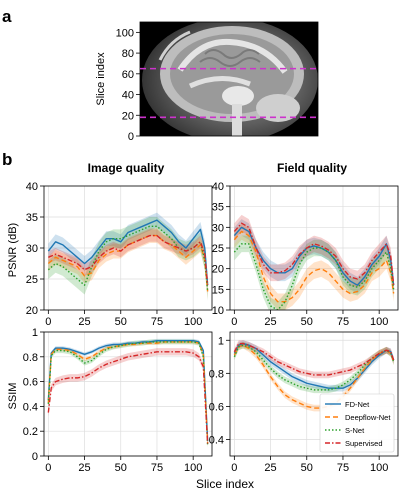  What do you see at coordinates (128, 116) in the screenshot?
I see `panel-a-ytick-label: 20` at bounding box center [128, 116].